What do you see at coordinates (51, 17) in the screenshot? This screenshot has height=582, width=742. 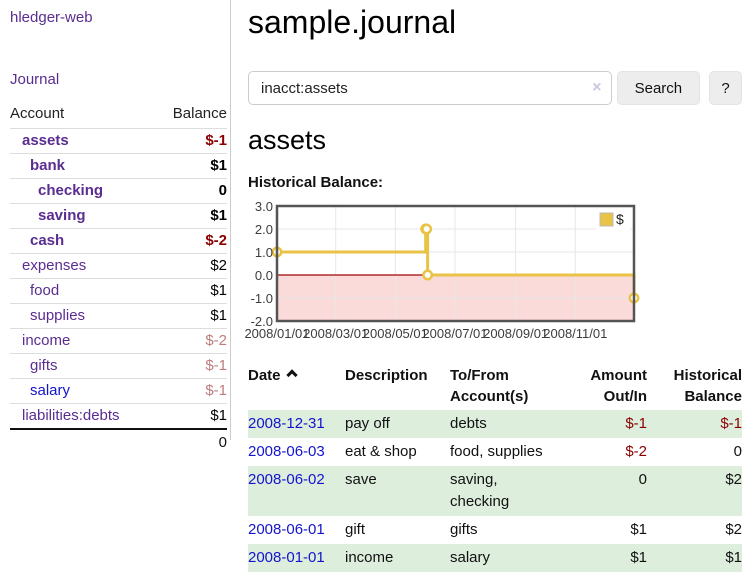 I see `app-title-link: hledger-web` at bounding box center [51, 17].